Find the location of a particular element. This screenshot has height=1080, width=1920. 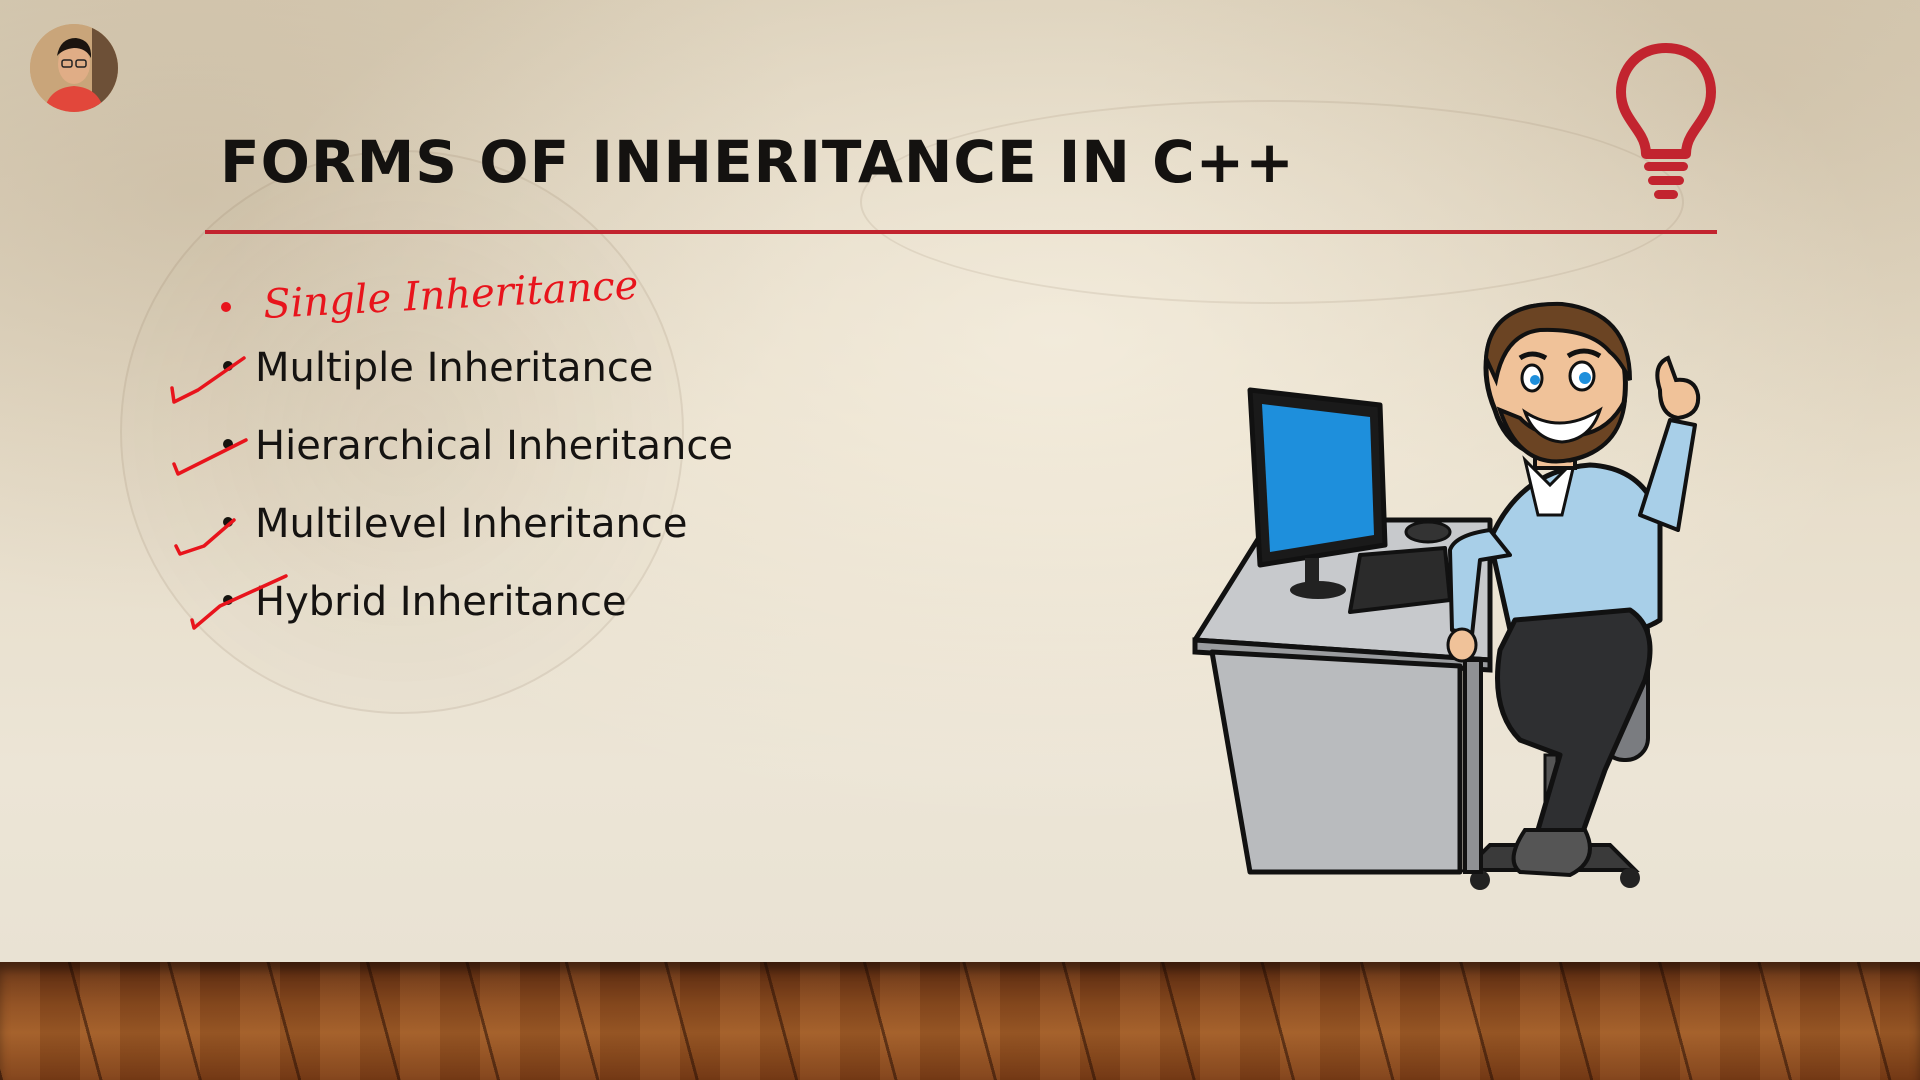

developer-at-desk is located at coordinates (1446, 595).